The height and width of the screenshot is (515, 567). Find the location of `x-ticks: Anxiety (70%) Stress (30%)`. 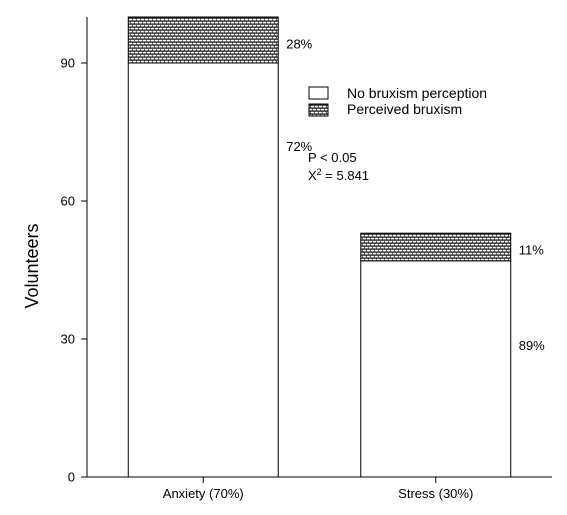

x-ticks: Anxiety (70%) Stress (30%) is located at coordinates (318, 489).